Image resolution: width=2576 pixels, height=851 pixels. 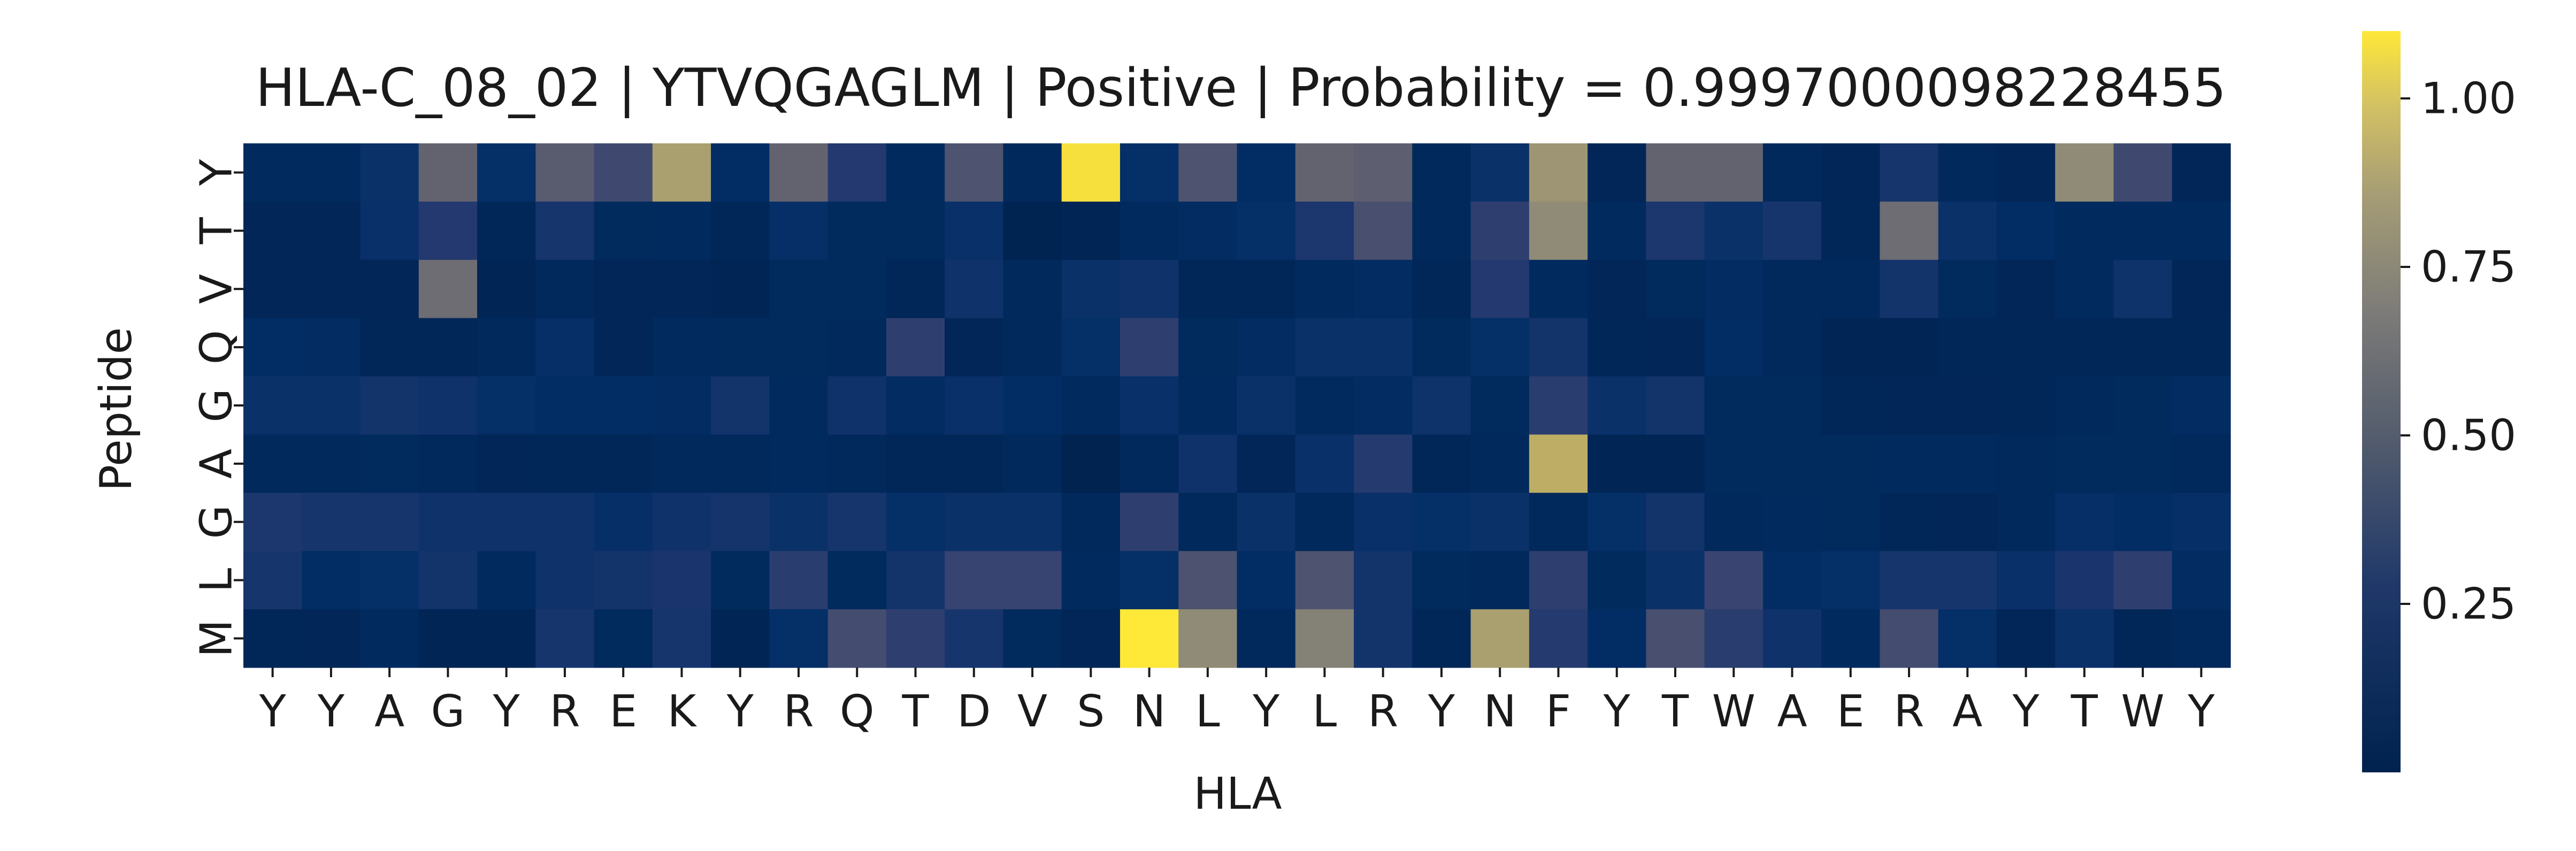 I want to click on x-tick-label: D, so click(x=974, y=711).